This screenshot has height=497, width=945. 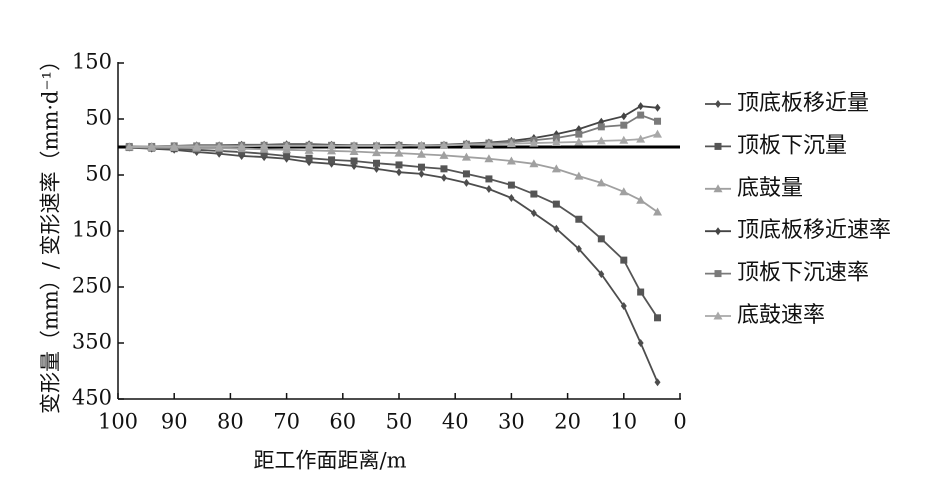 What do you see at coordinates (803, 273) in the screenshot?
I see `legend-label: 顶板下沉速率` at bounding box center [803, 273].